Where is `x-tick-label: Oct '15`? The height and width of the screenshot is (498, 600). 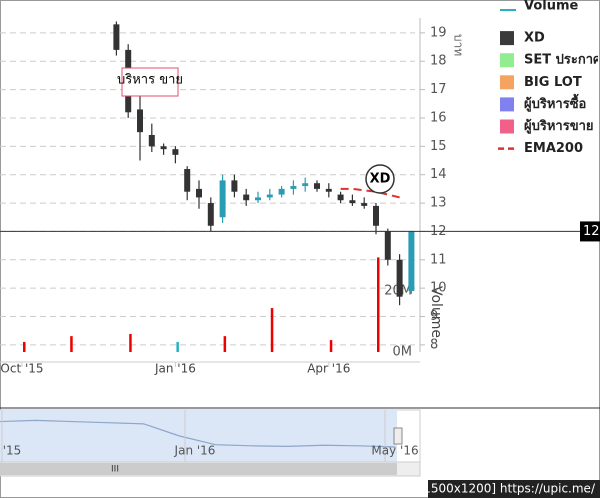 x-tick-label: Oct '15 is located at coordinates (21, 369).